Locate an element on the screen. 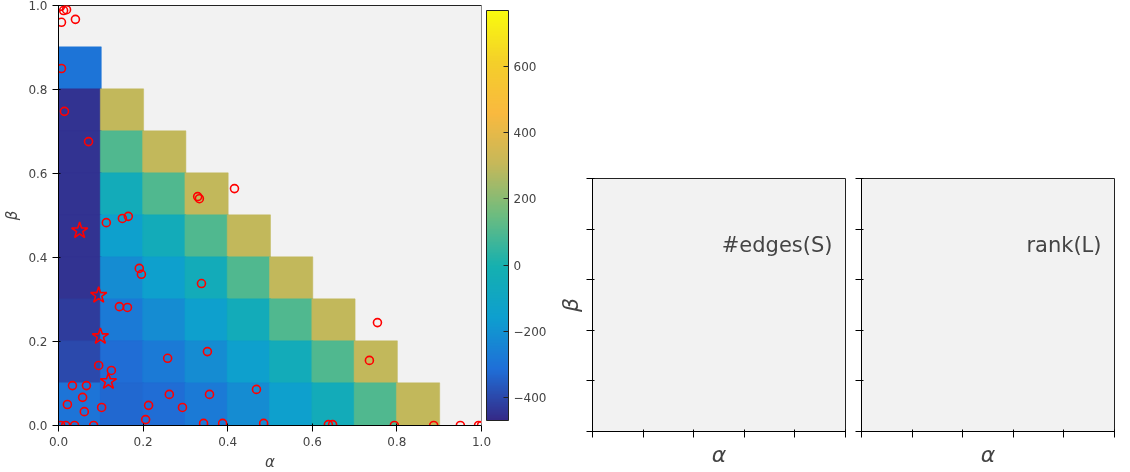  y-tick-label: 0.0 is located at coordinates (38, 426).